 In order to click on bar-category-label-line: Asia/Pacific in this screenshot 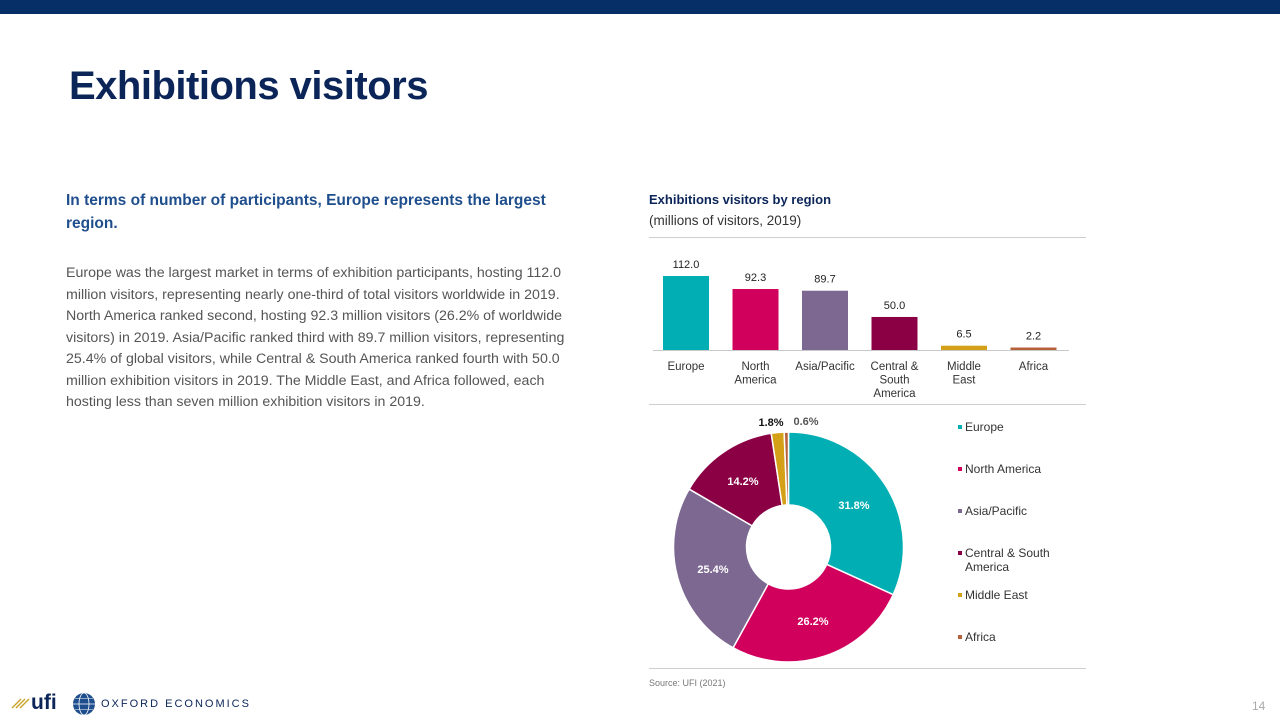, I will do `click(825, 367)`.